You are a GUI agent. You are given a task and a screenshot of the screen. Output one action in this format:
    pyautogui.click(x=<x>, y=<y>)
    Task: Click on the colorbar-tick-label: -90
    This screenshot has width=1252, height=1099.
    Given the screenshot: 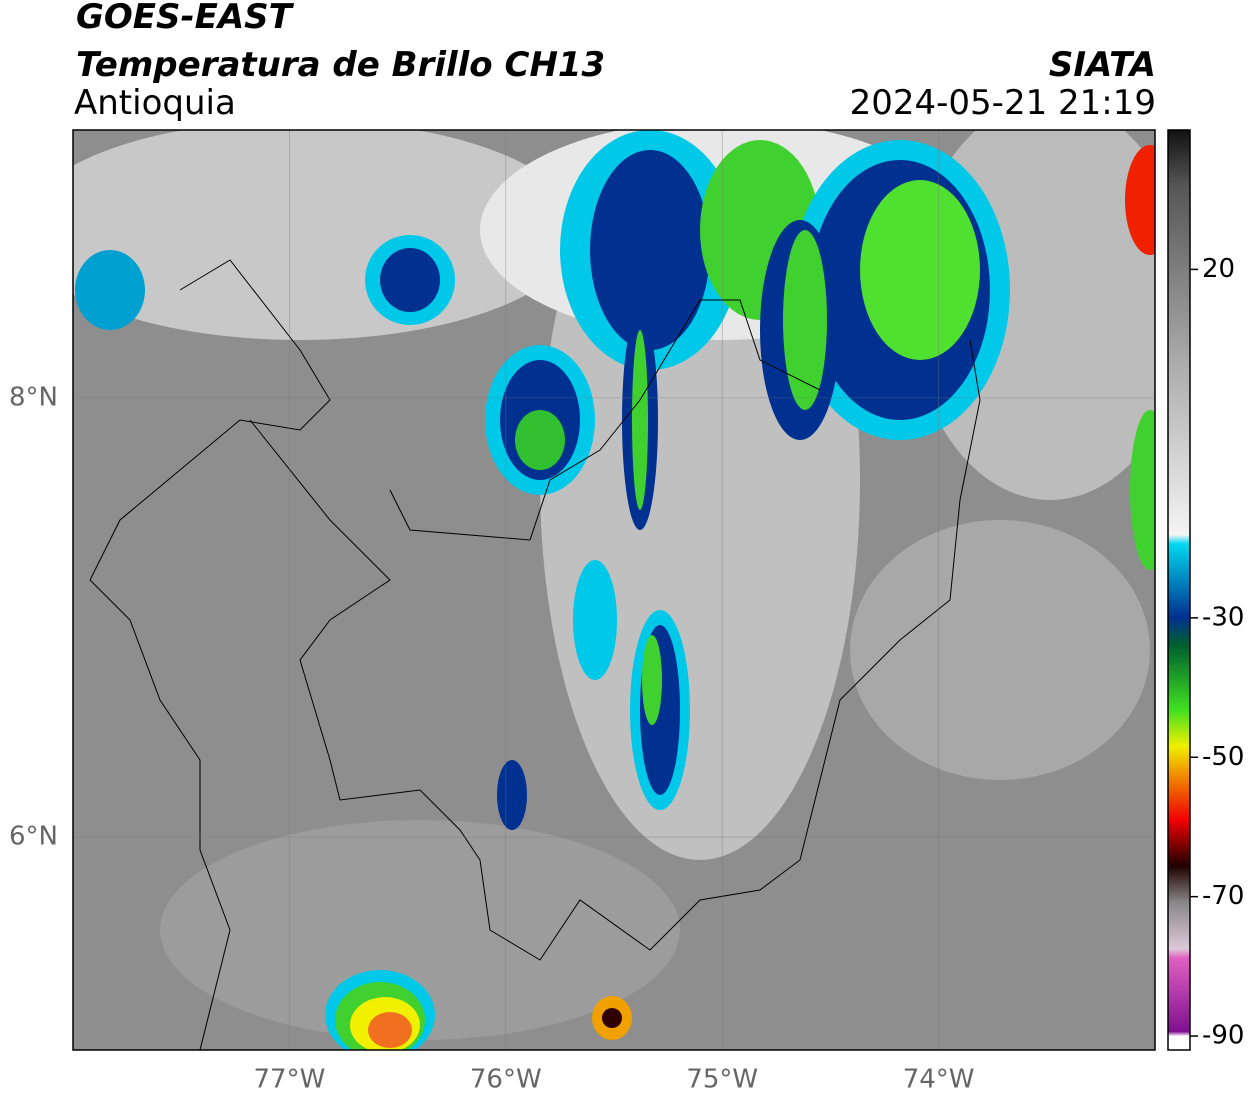 What is the action you would take?
    pyautogui.click(x=1223, y=1036)
    